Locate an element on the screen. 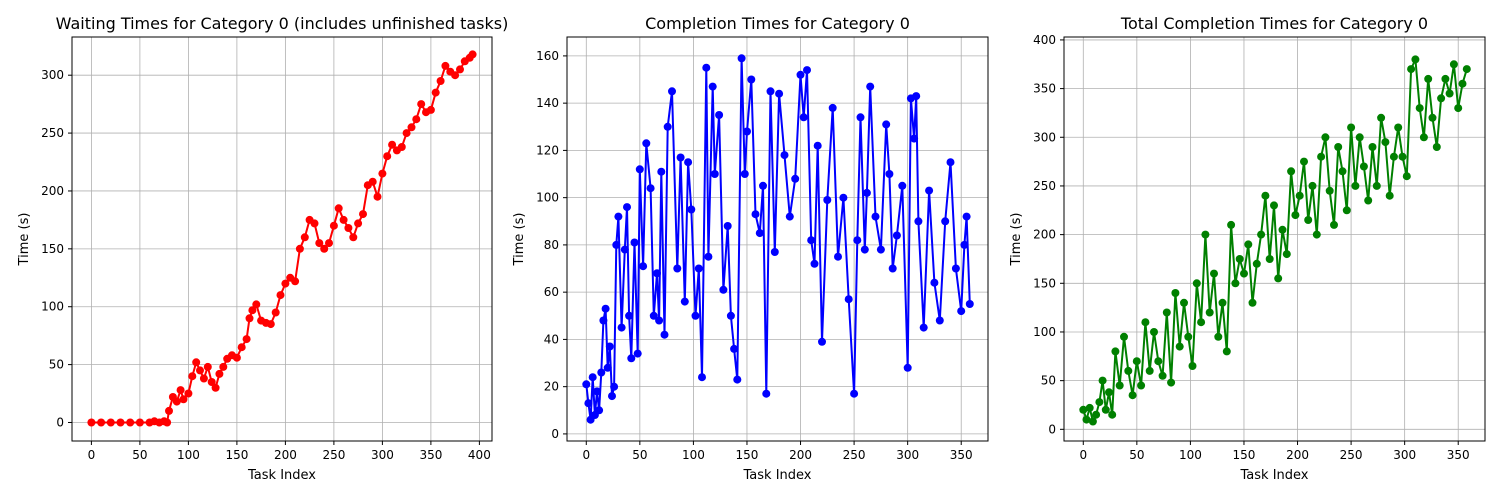  y-tick-label: 50 is located at coordinates (1048, 381).